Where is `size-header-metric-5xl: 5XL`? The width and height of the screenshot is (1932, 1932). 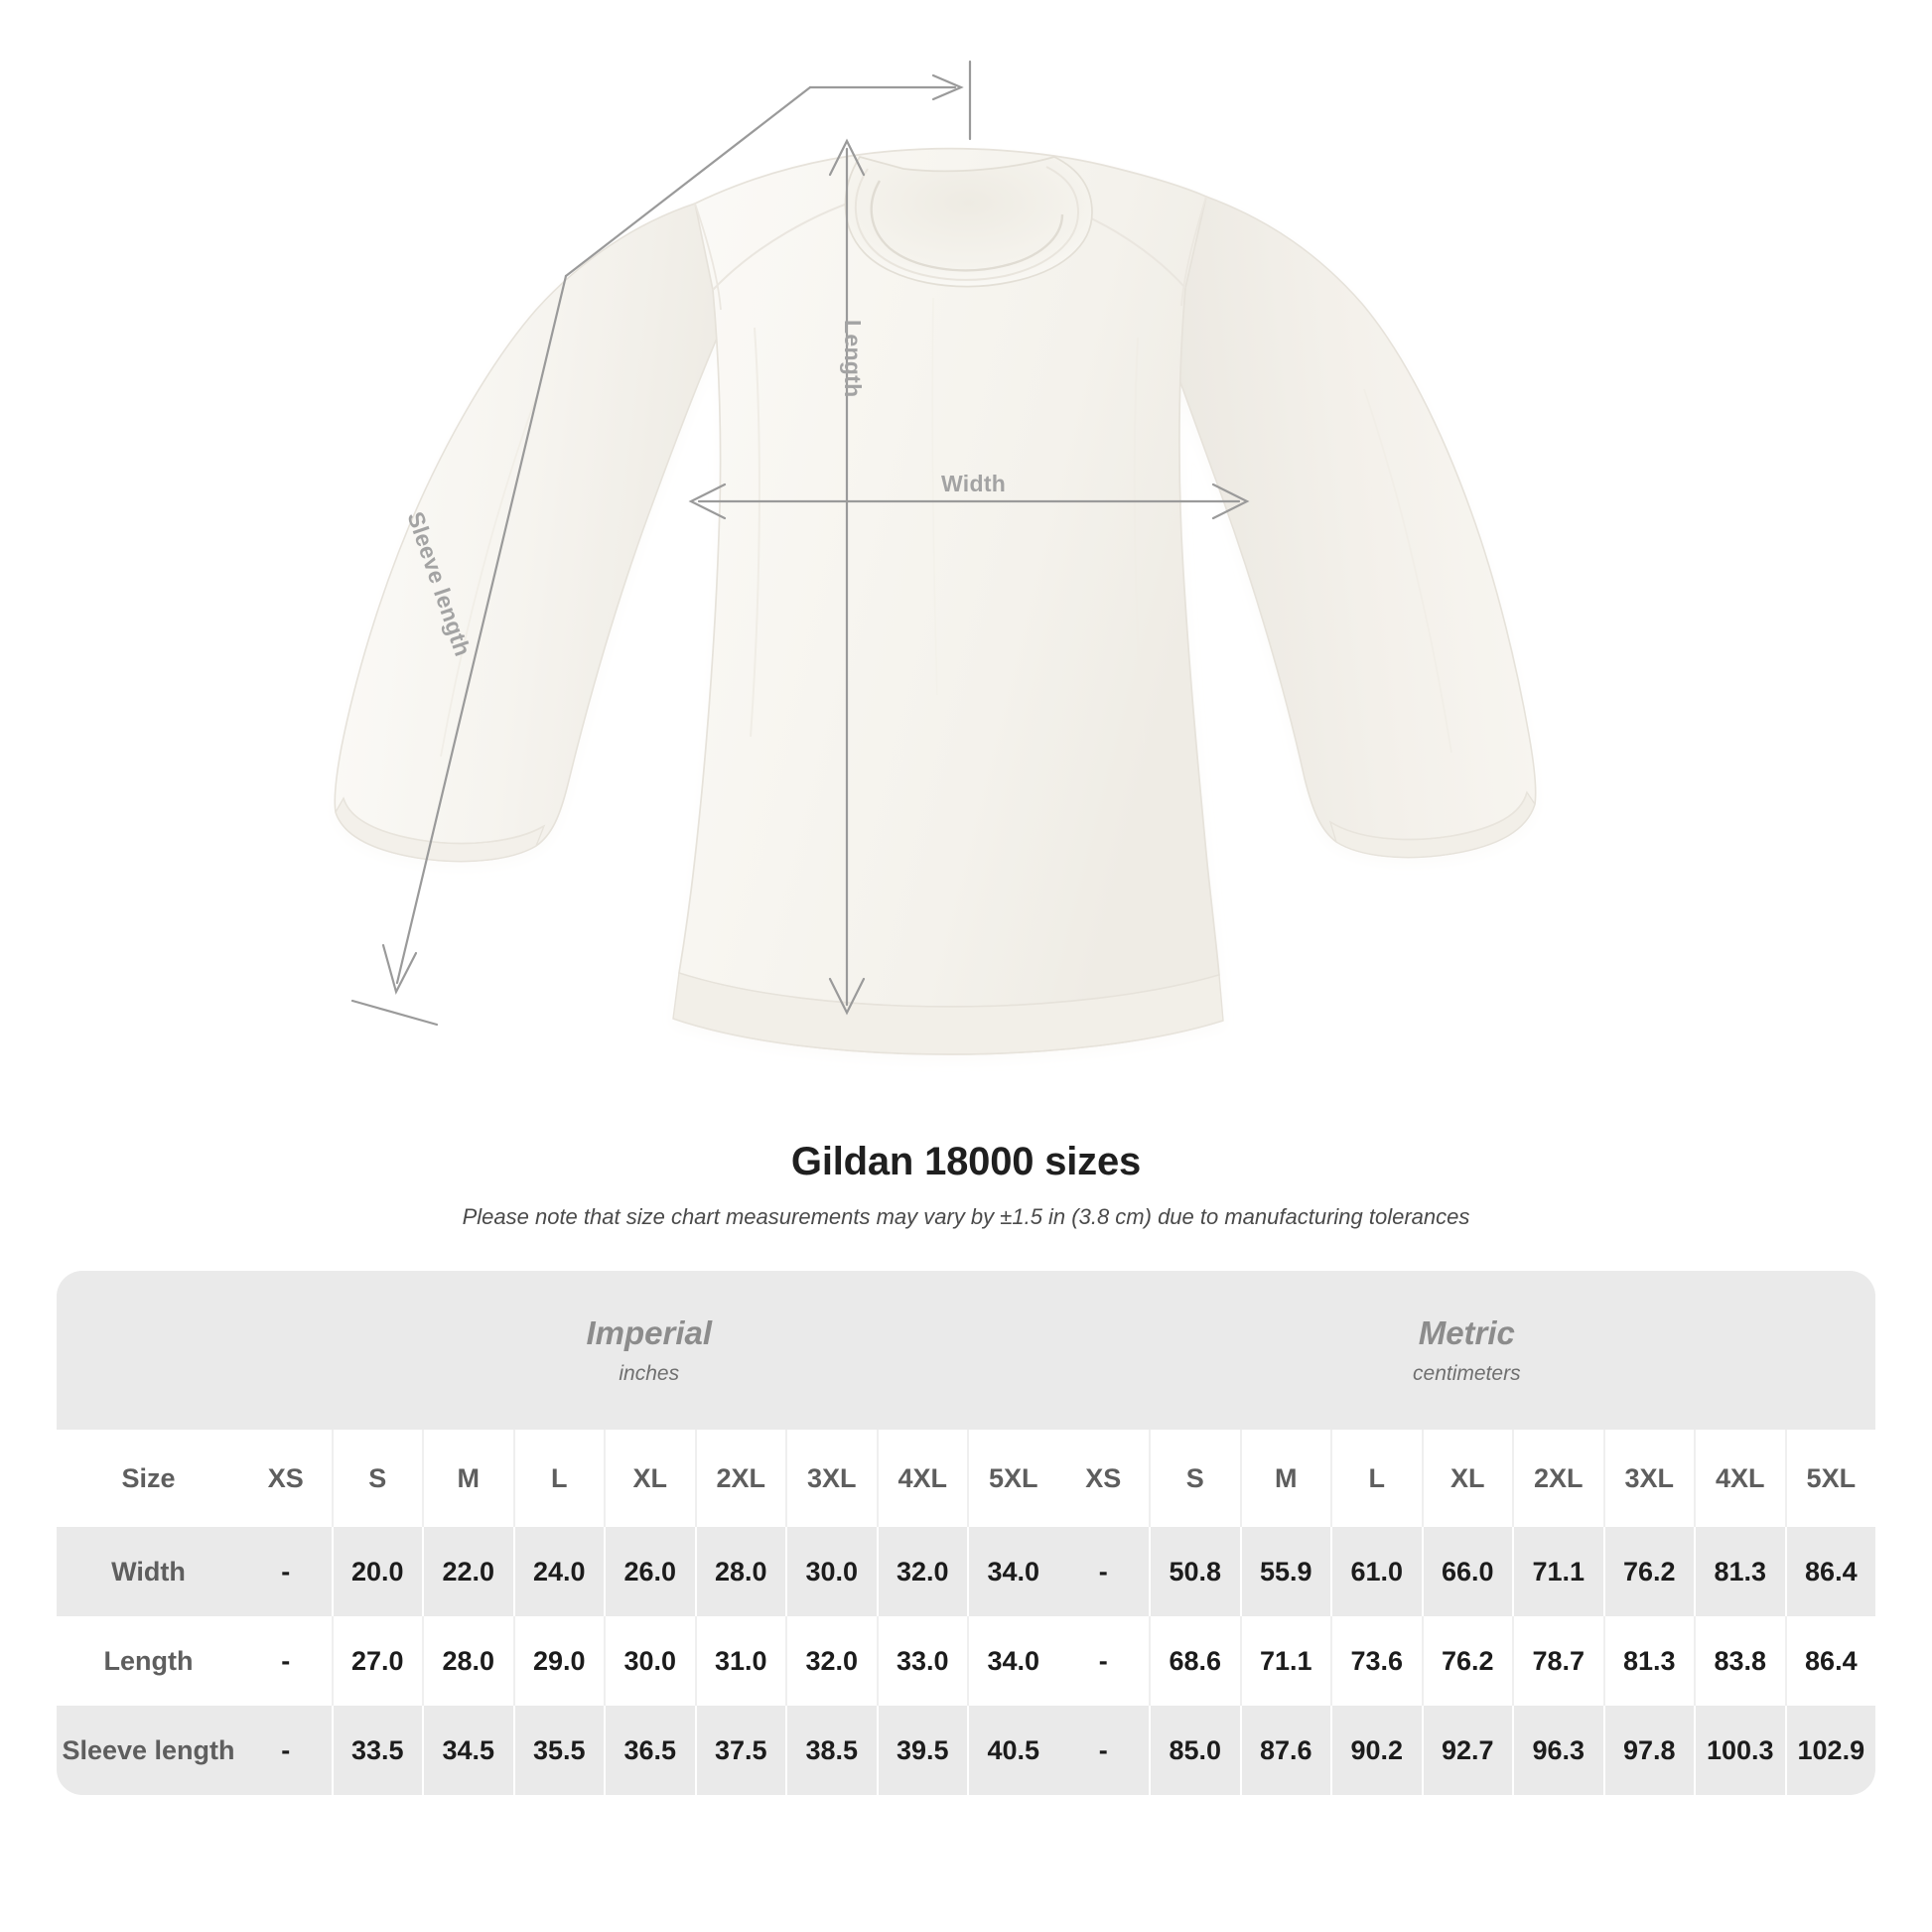
size-header-metric-5xl: 5XL is located at coordinates (1830, 1478).